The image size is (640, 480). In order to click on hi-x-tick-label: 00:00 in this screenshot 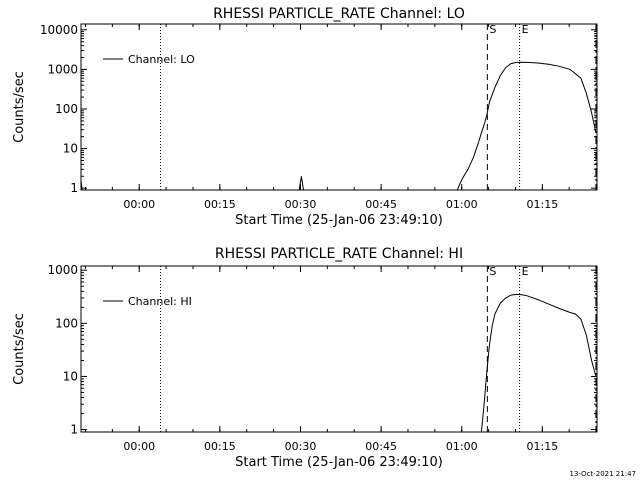, I will do `click(139, 446)`.